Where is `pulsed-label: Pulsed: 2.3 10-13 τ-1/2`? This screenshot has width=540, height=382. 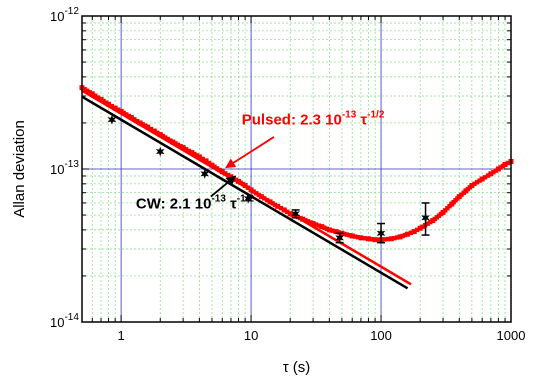
pulsed-label: Pulsed: 2.3 10-13 τ-1/2 is located at coordinates (313, 119).